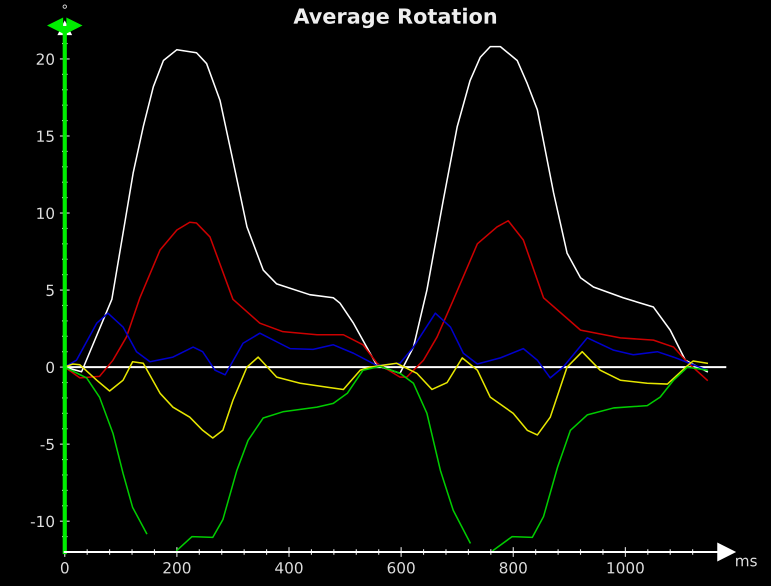 The image size is (771, 586). Describe the element at coordinates (42, 522) in the screenshot. I see `y-tick-label: -10` at that location.